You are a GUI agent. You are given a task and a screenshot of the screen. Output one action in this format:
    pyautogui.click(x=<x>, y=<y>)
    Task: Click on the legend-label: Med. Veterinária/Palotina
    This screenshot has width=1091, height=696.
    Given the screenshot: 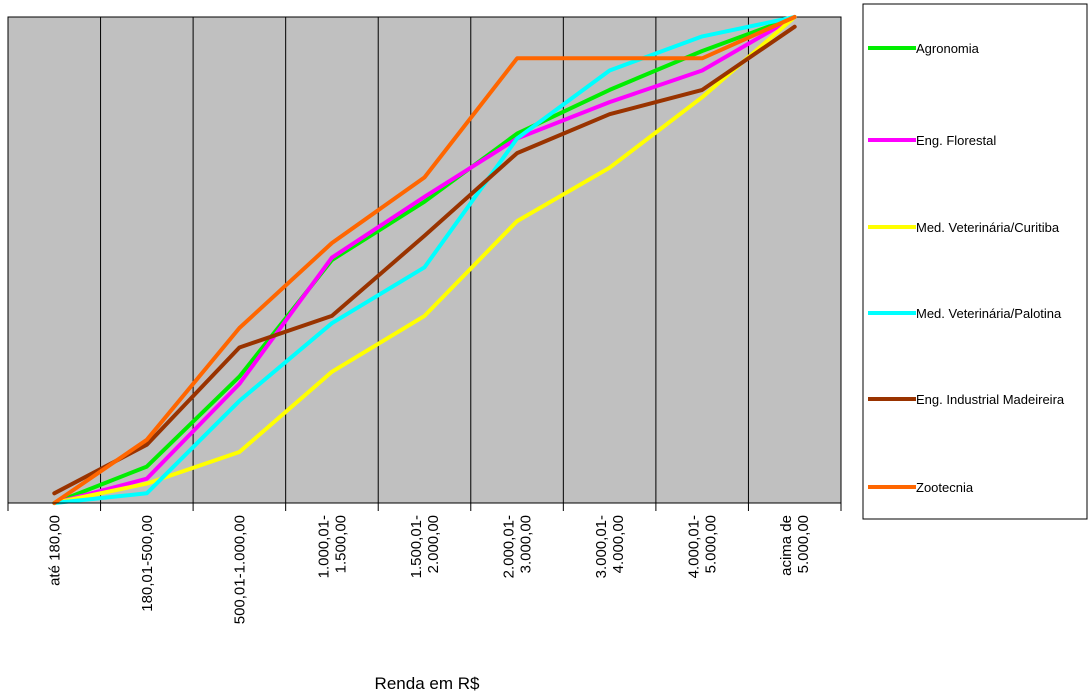 What is the action you would take?
    pyautogui.click(x=989, y=313)
    